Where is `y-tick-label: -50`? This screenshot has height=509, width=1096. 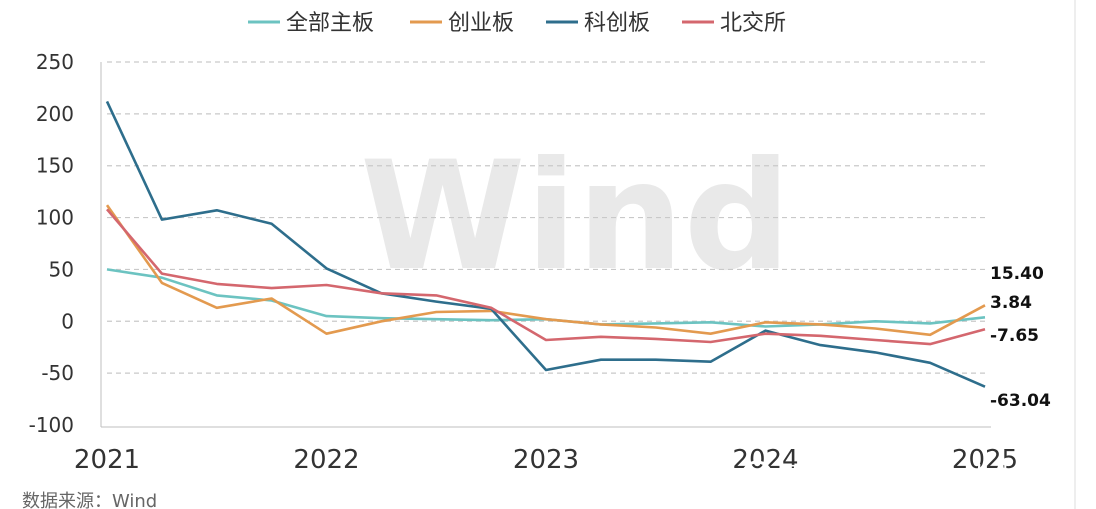 y-tick-label: -50 is located at coordinates (57, 373).